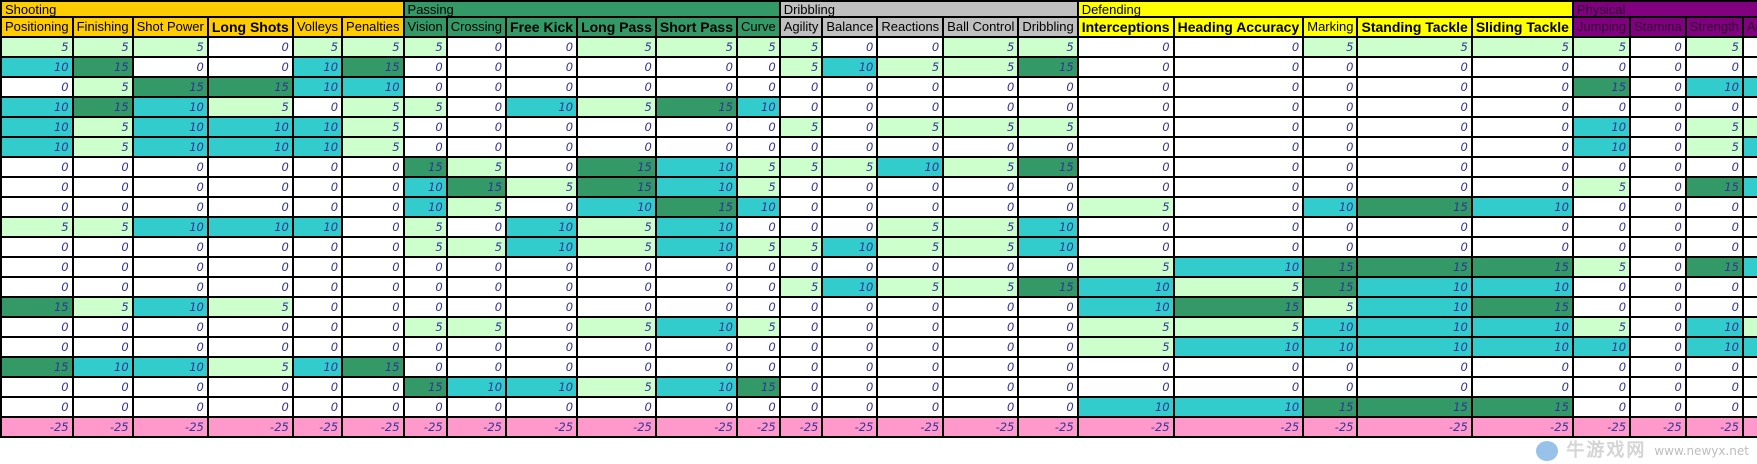 Image resolution: width=1757 pixels, height=464 pixels. What do you see at coordinates (170, 27) in the screenshot?
I see `column-header-shot-power: Shot Power` at bounding box center [170, 27].